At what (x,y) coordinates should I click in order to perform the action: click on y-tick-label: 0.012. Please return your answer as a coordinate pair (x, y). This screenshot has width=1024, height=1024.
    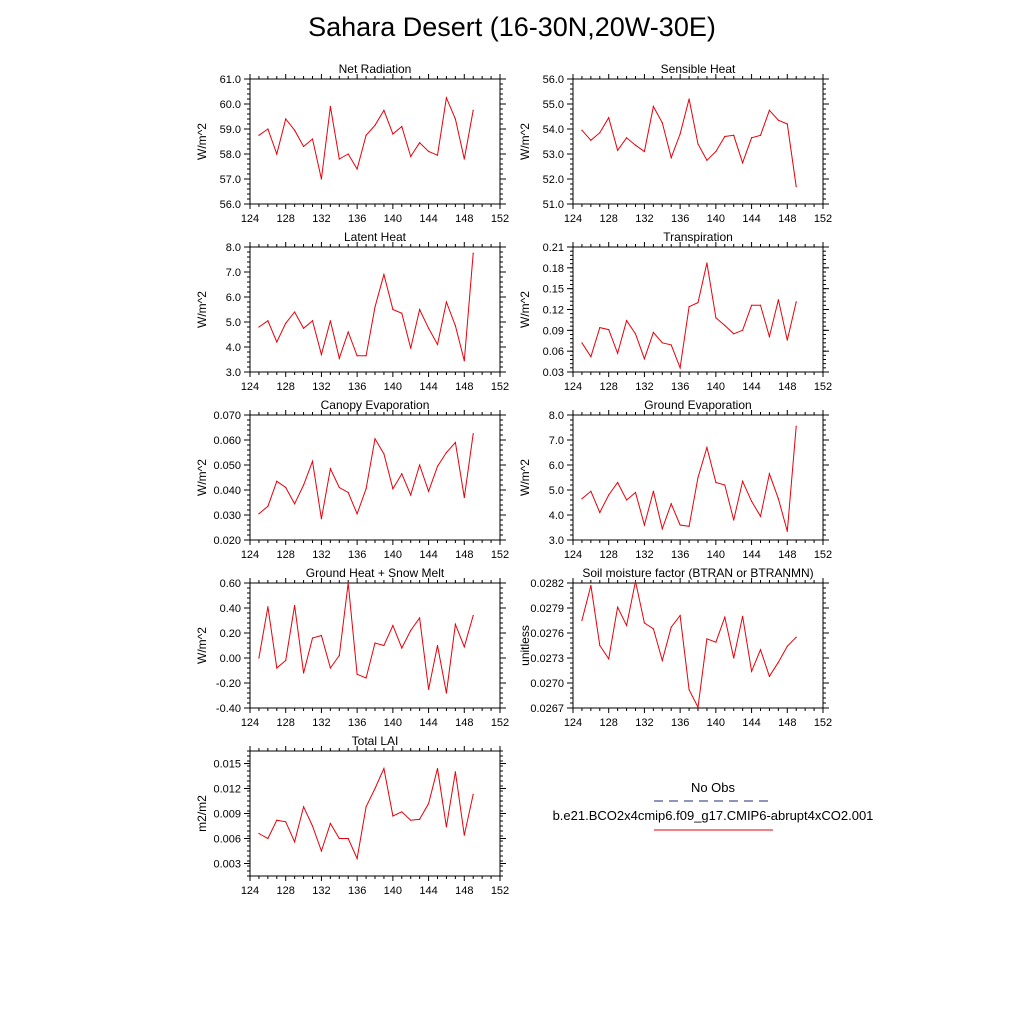
    Looking at the image, I should click on (227, 790).